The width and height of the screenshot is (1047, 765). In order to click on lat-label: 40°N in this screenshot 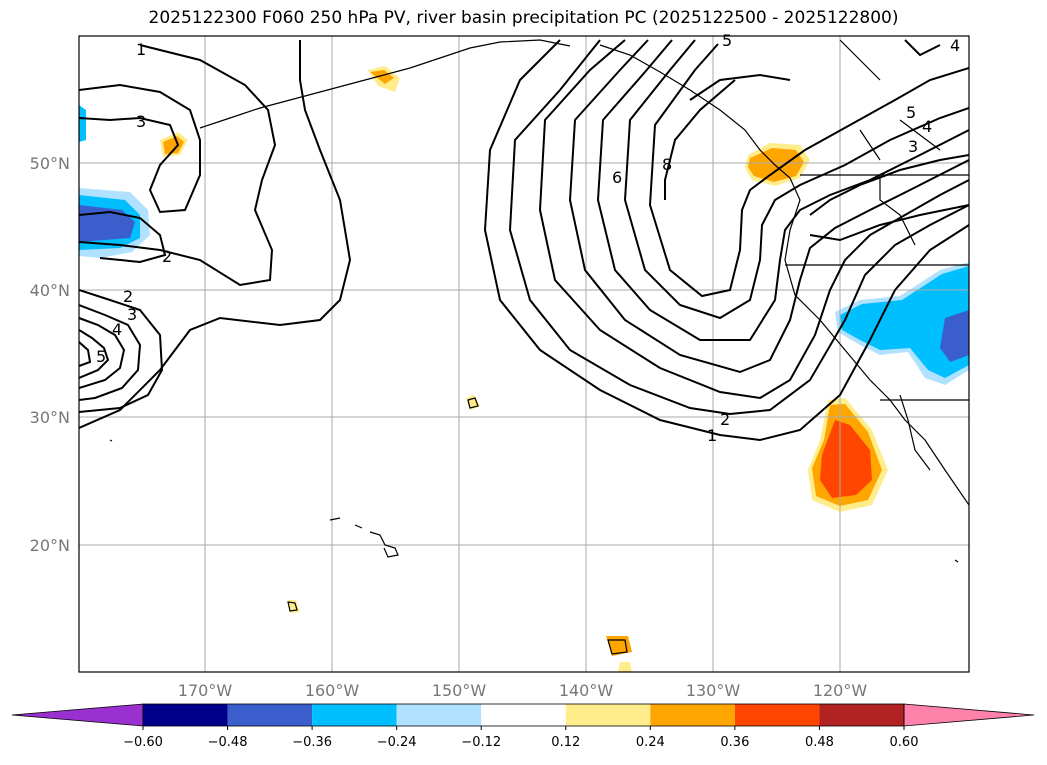, I will do `click(50, 290)`.